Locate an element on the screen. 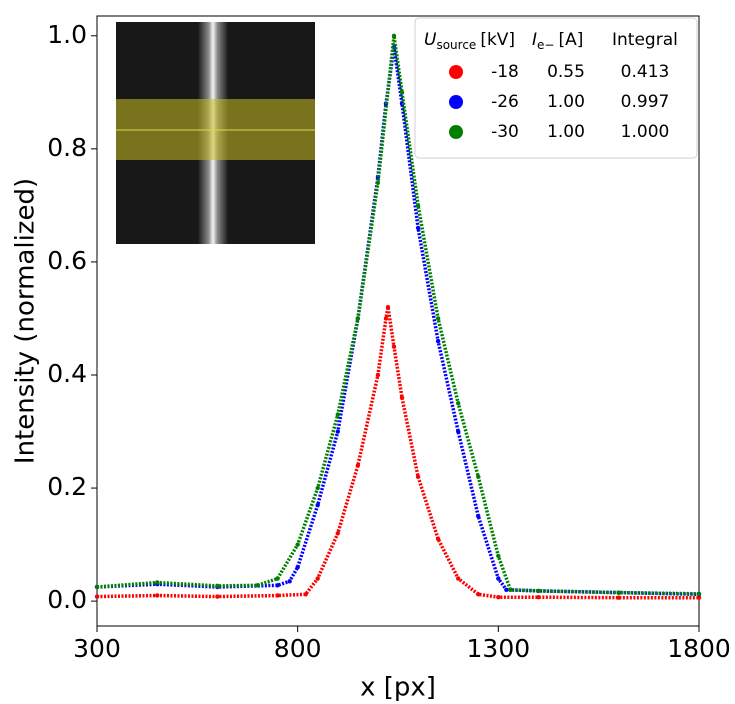 This screenshot has width=735, height=704. legend-header: Ie− [A] is located at coordinates (557, 41).